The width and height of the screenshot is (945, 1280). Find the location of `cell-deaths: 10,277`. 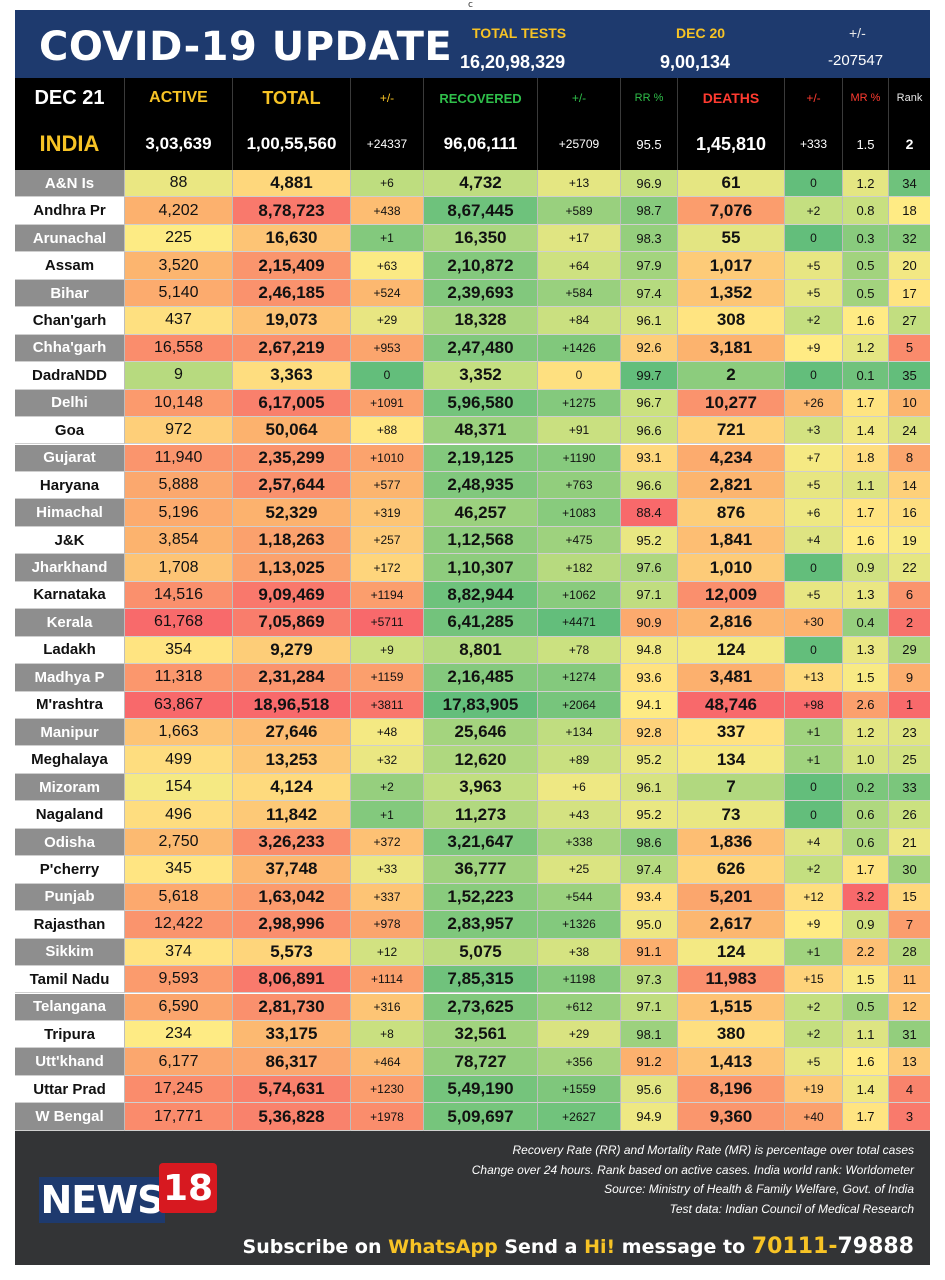

cell-deaths: 10,277 is located at coordinates (731, 403).